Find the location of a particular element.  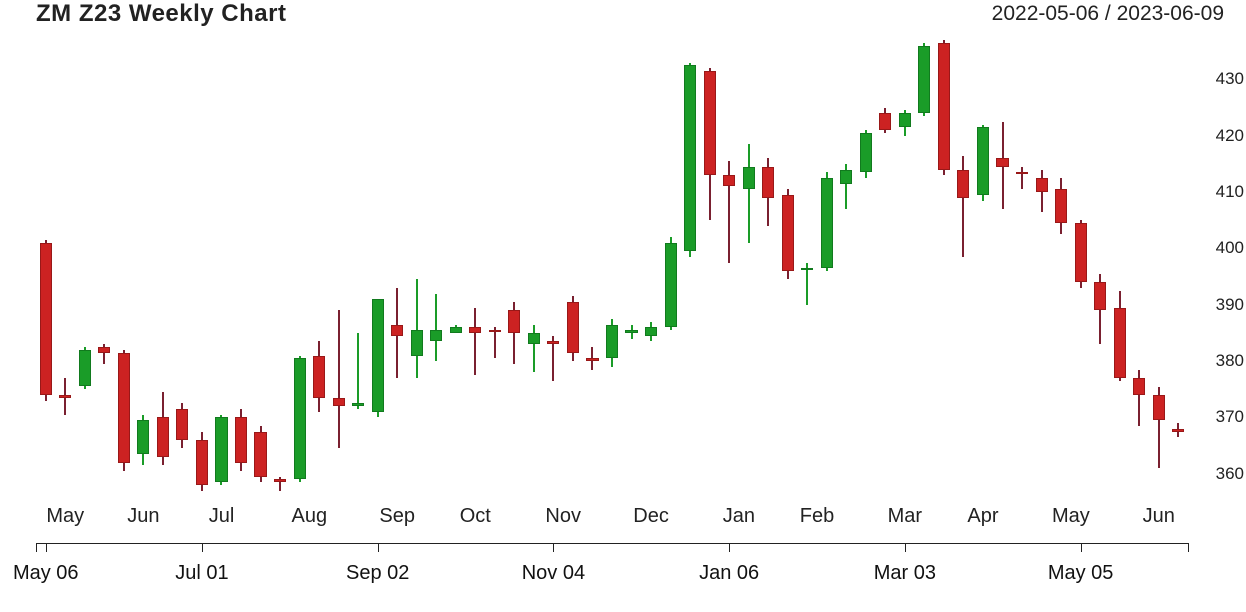

x-axis-month-label: Sep is located at coordinates (397, 516).